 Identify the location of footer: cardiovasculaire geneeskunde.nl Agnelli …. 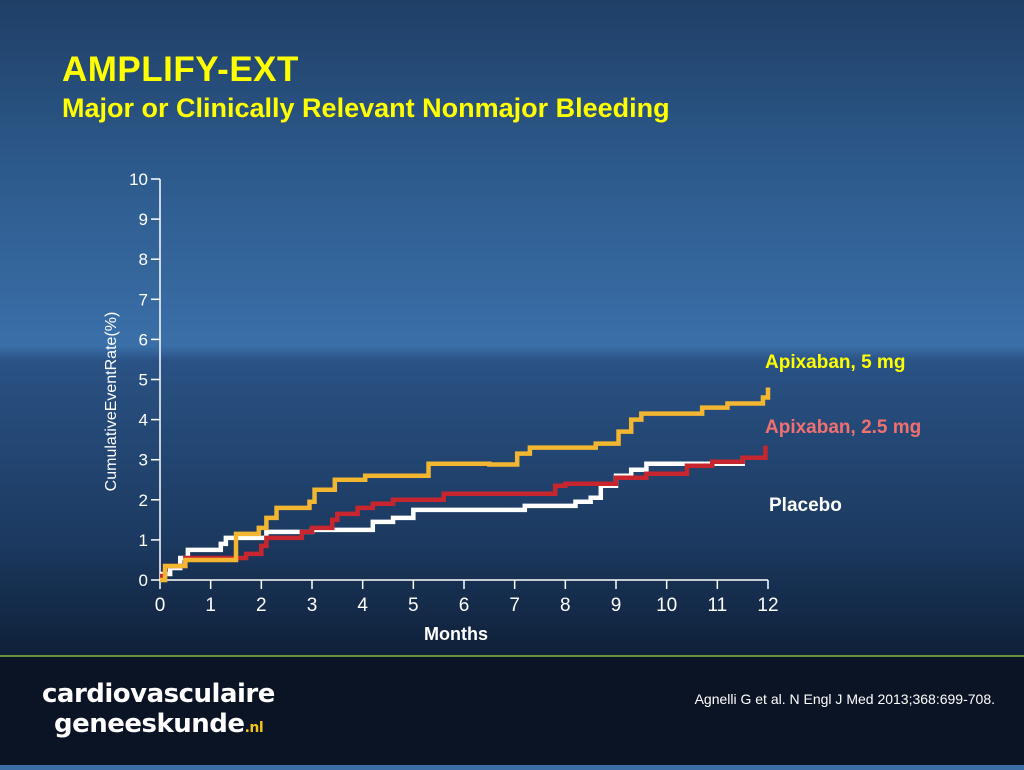
(512, 712).